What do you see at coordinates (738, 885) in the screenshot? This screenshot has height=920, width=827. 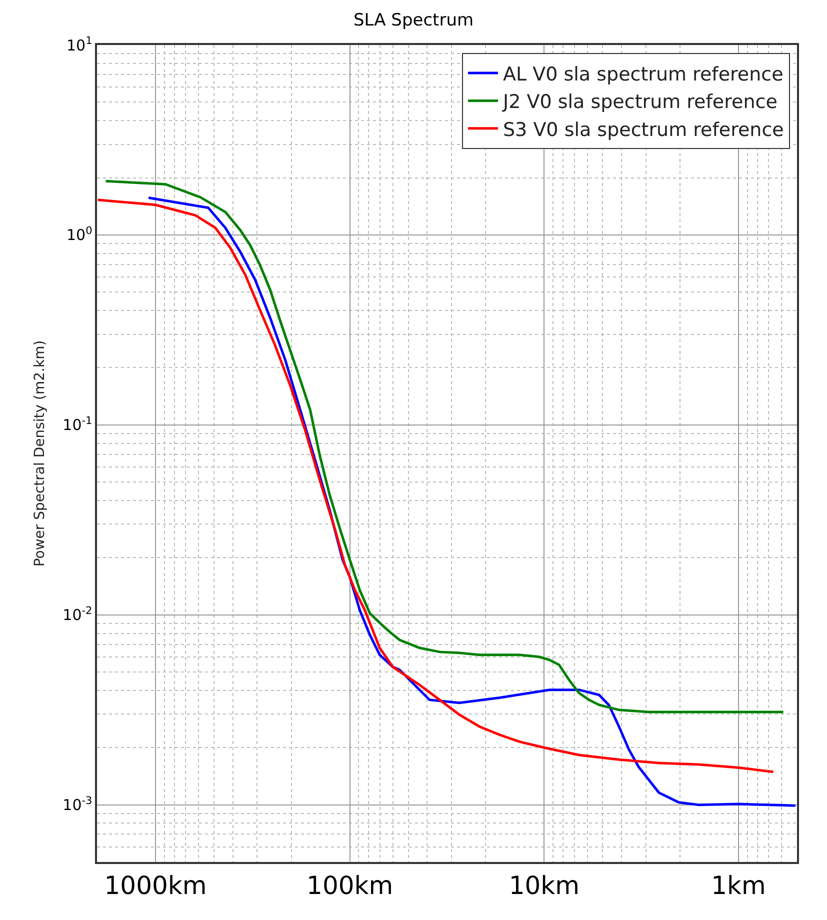 I see `x-tick-label: 1km` at bounding box center [738, 885].